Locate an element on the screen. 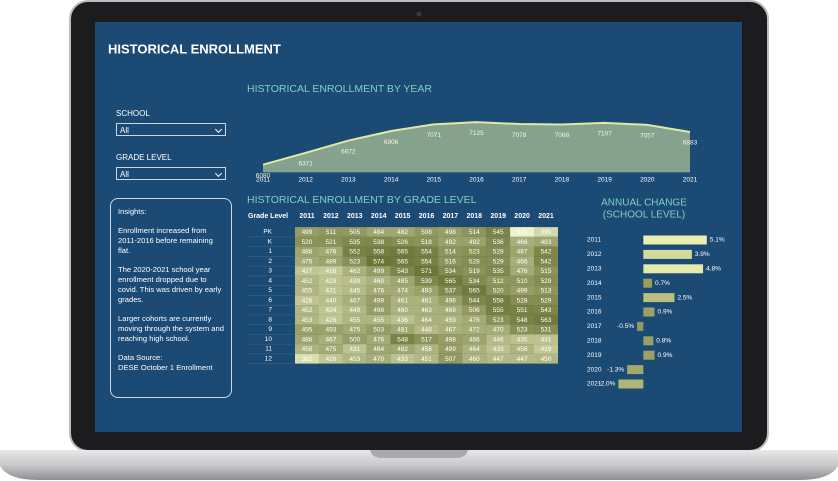 This screenshot has width=838, height=481. x-tick-label: 2015 is located at coordinates (434, 180).